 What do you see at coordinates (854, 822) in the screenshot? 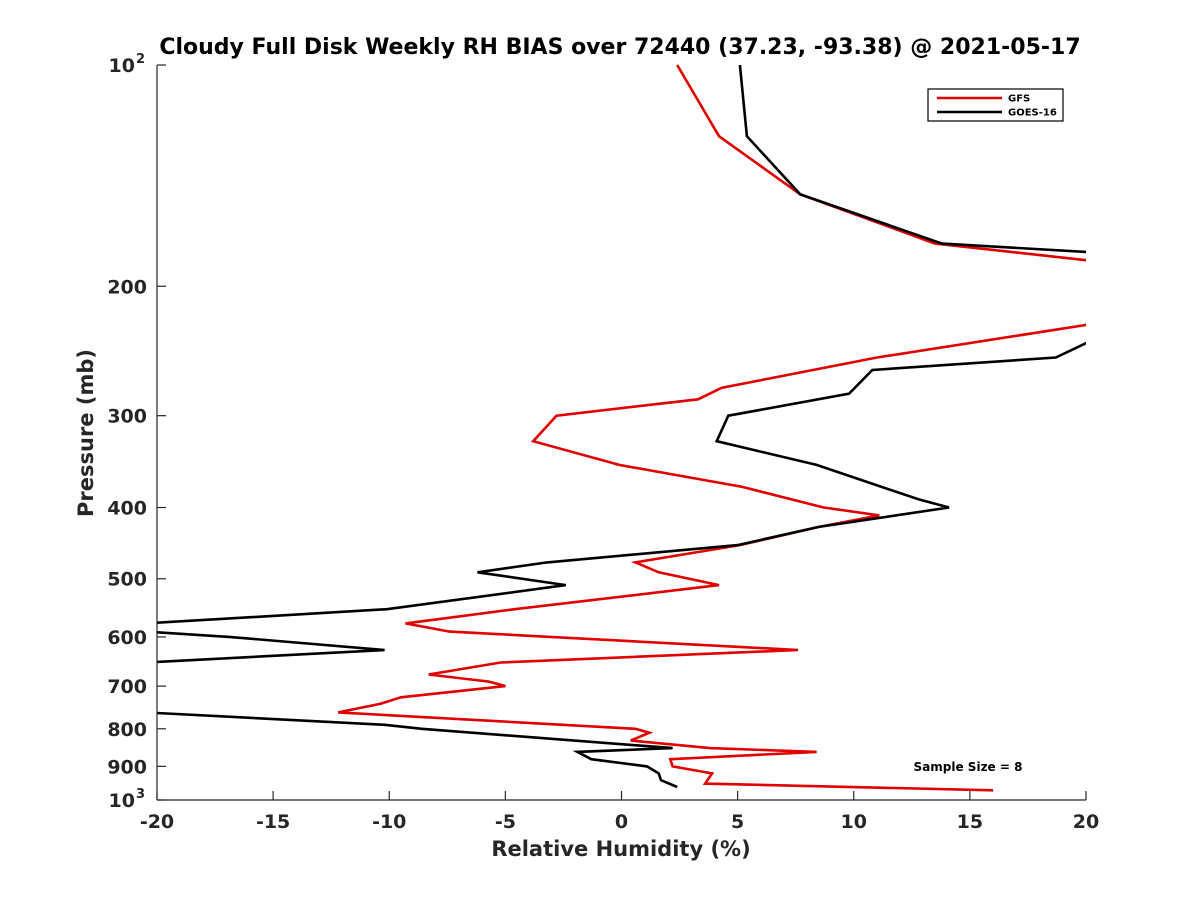
I see `x-tick-label: 10` at bounding box center [854, 822].